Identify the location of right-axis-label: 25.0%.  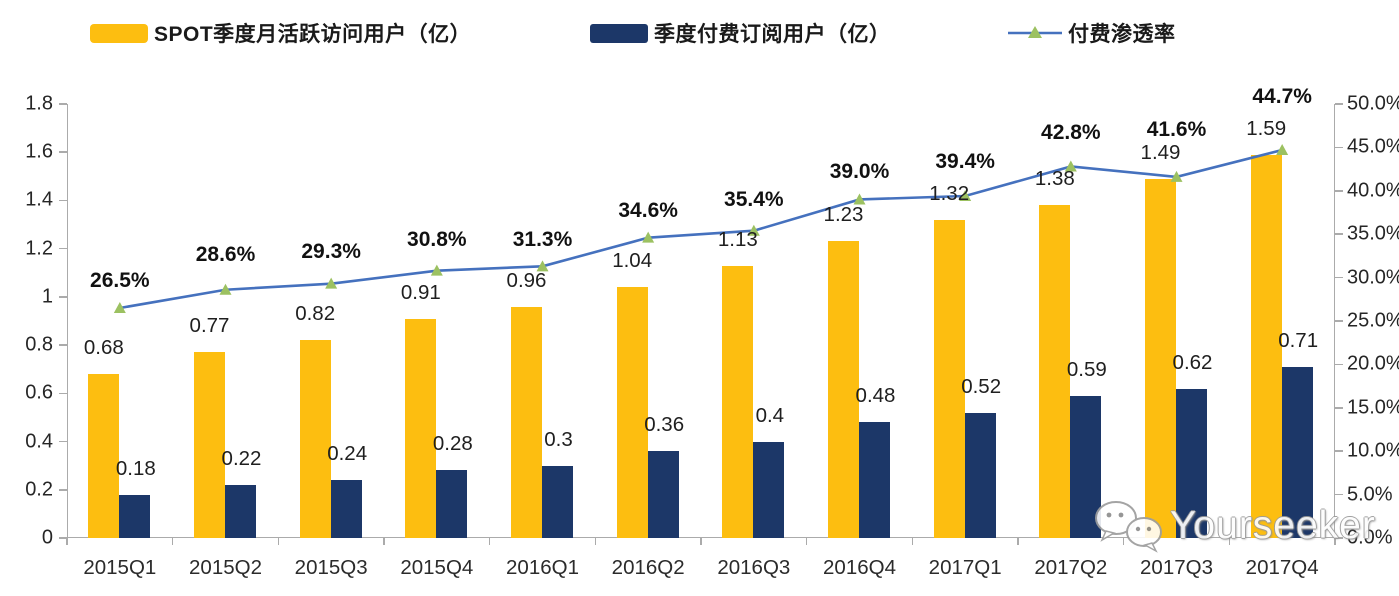
(1373, 320).